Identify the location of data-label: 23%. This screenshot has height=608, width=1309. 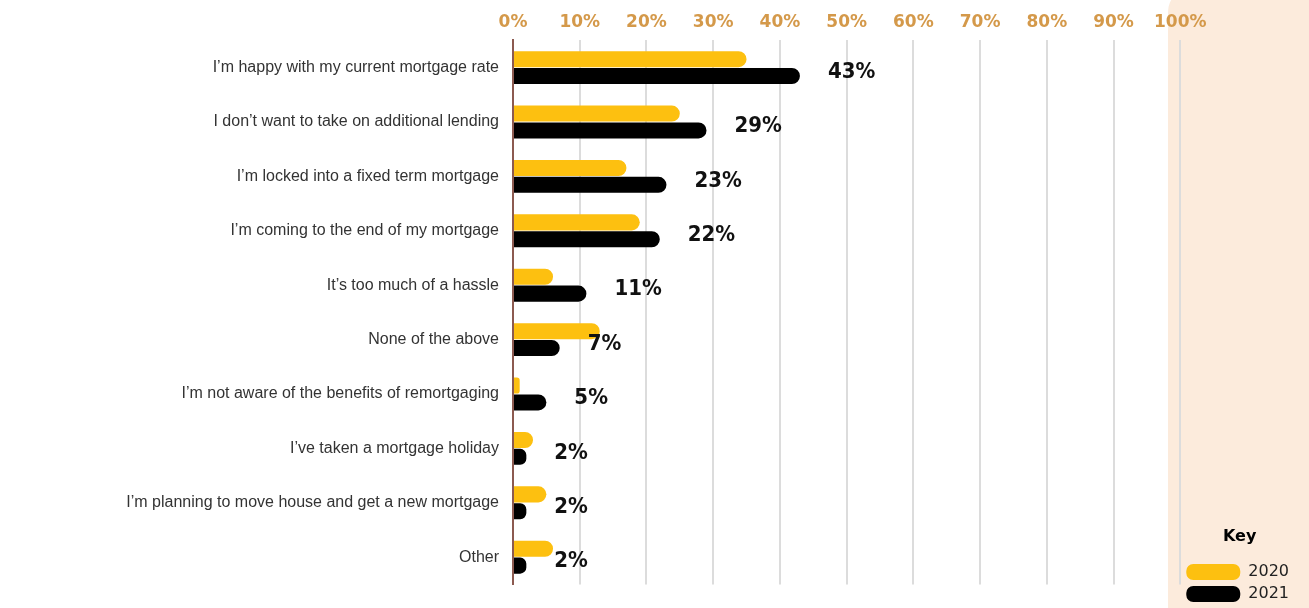
(718, 179).